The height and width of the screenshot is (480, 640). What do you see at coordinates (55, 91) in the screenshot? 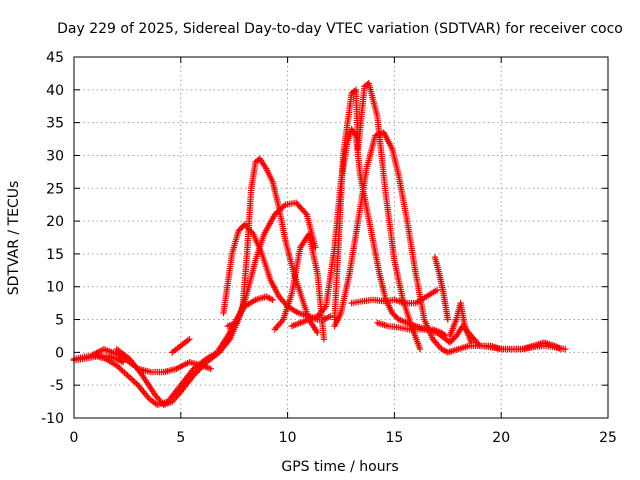
I see `y-tick-label: 40` at bounding box center [55, 91].